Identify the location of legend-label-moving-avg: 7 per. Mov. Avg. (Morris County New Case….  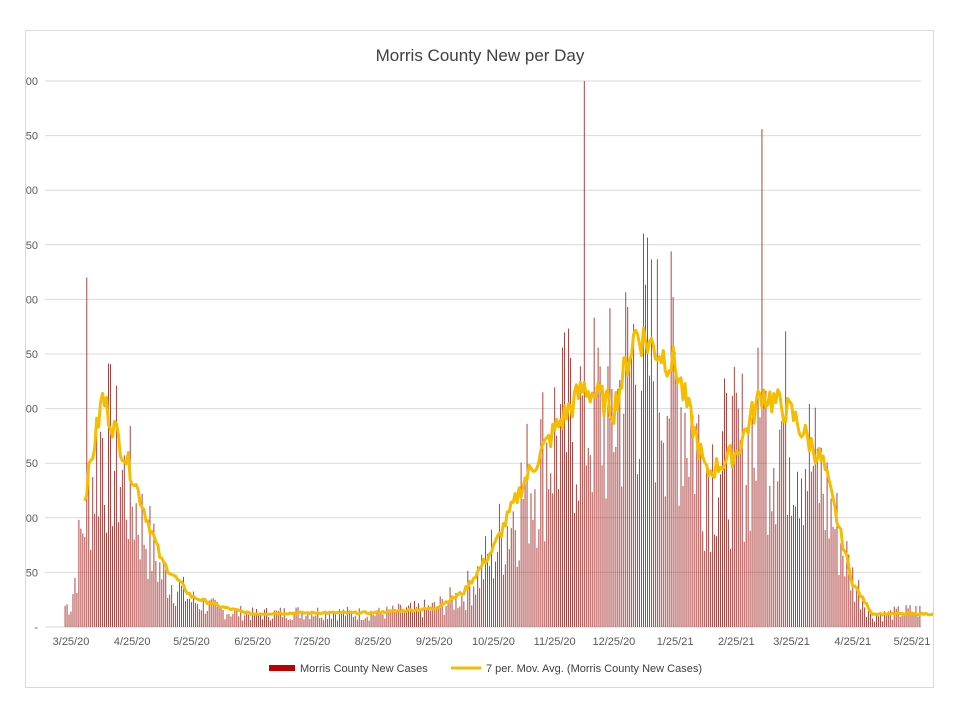
(594, 669).